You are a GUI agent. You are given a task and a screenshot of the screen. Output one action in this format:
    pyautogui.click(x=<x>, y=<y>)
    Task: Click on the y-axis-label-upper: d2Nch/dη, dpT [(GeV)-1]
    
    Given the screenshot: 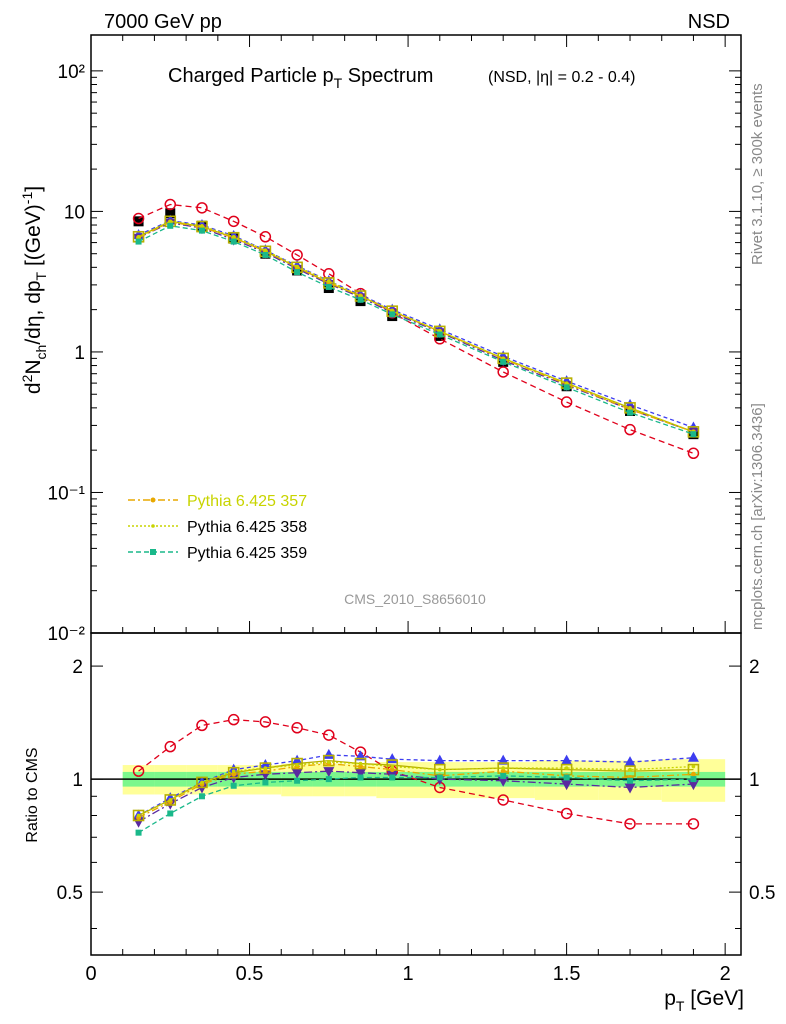 What is the action you would take?
    pyautogui.click(x=34, y=290)
    